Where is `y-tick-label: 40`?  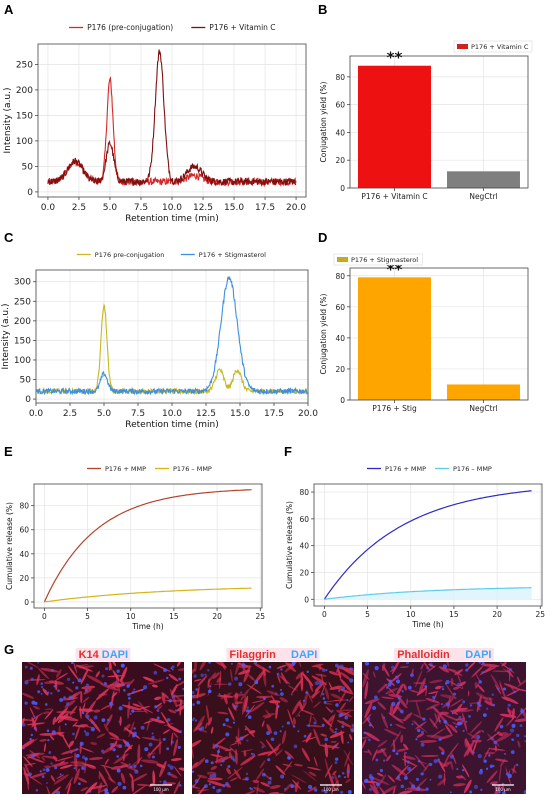 y-tick-label: 40 is located at coordinates (340, 338).